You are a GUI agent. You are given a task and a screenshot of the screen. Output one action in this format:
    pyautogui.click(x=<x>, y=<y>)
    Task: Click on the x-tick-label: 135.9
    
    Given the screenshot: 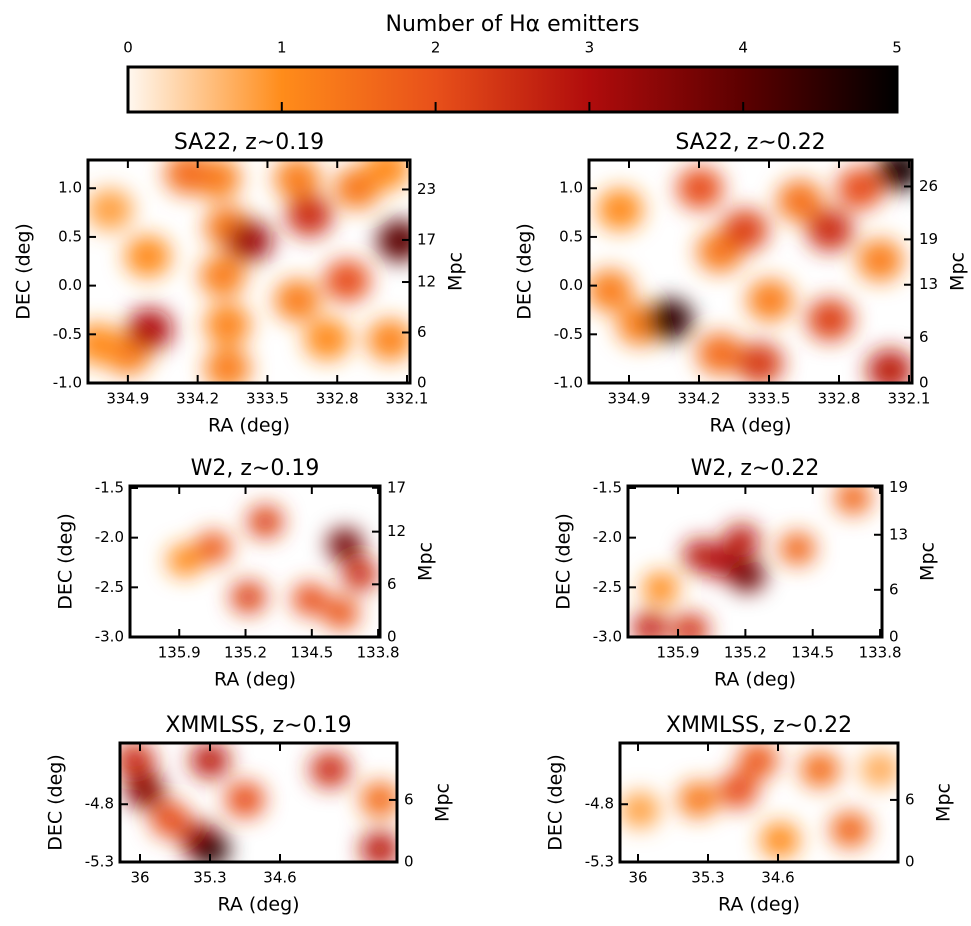 What is the action you would take?
    pyautogui.click(x=179, y=653)
    